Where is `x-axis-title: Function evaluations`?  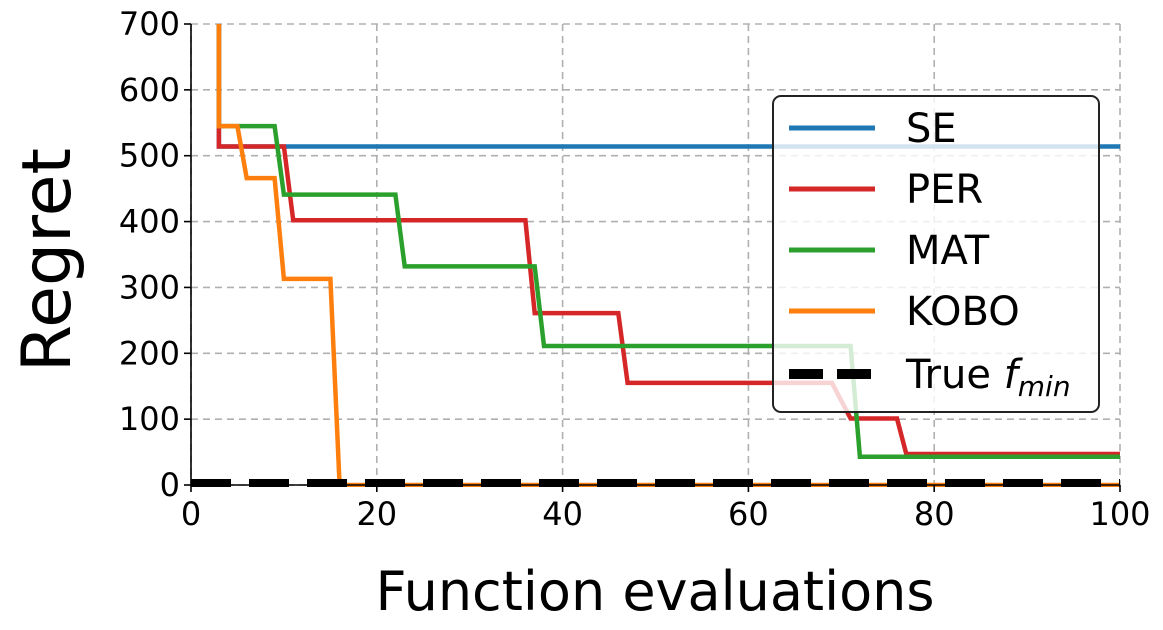
x-axis-title: Function evaluations is located at coordinates (654, 591).